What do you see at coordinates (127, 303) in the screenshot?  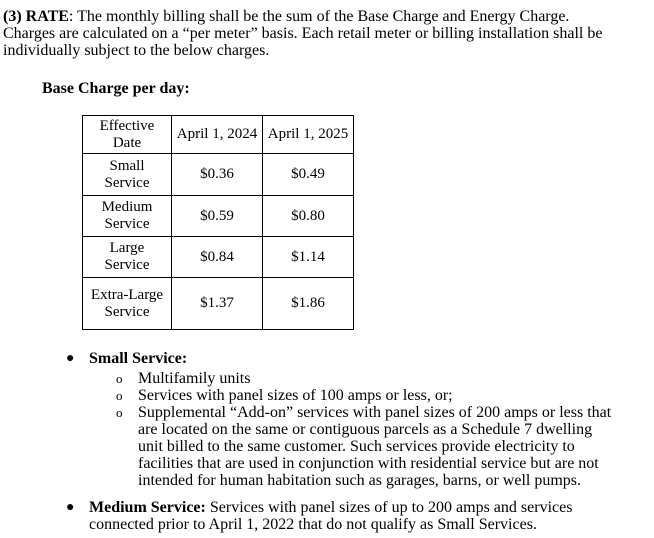 I see `table-cell: Extra-Large Service` at bounding box center [127, 303].